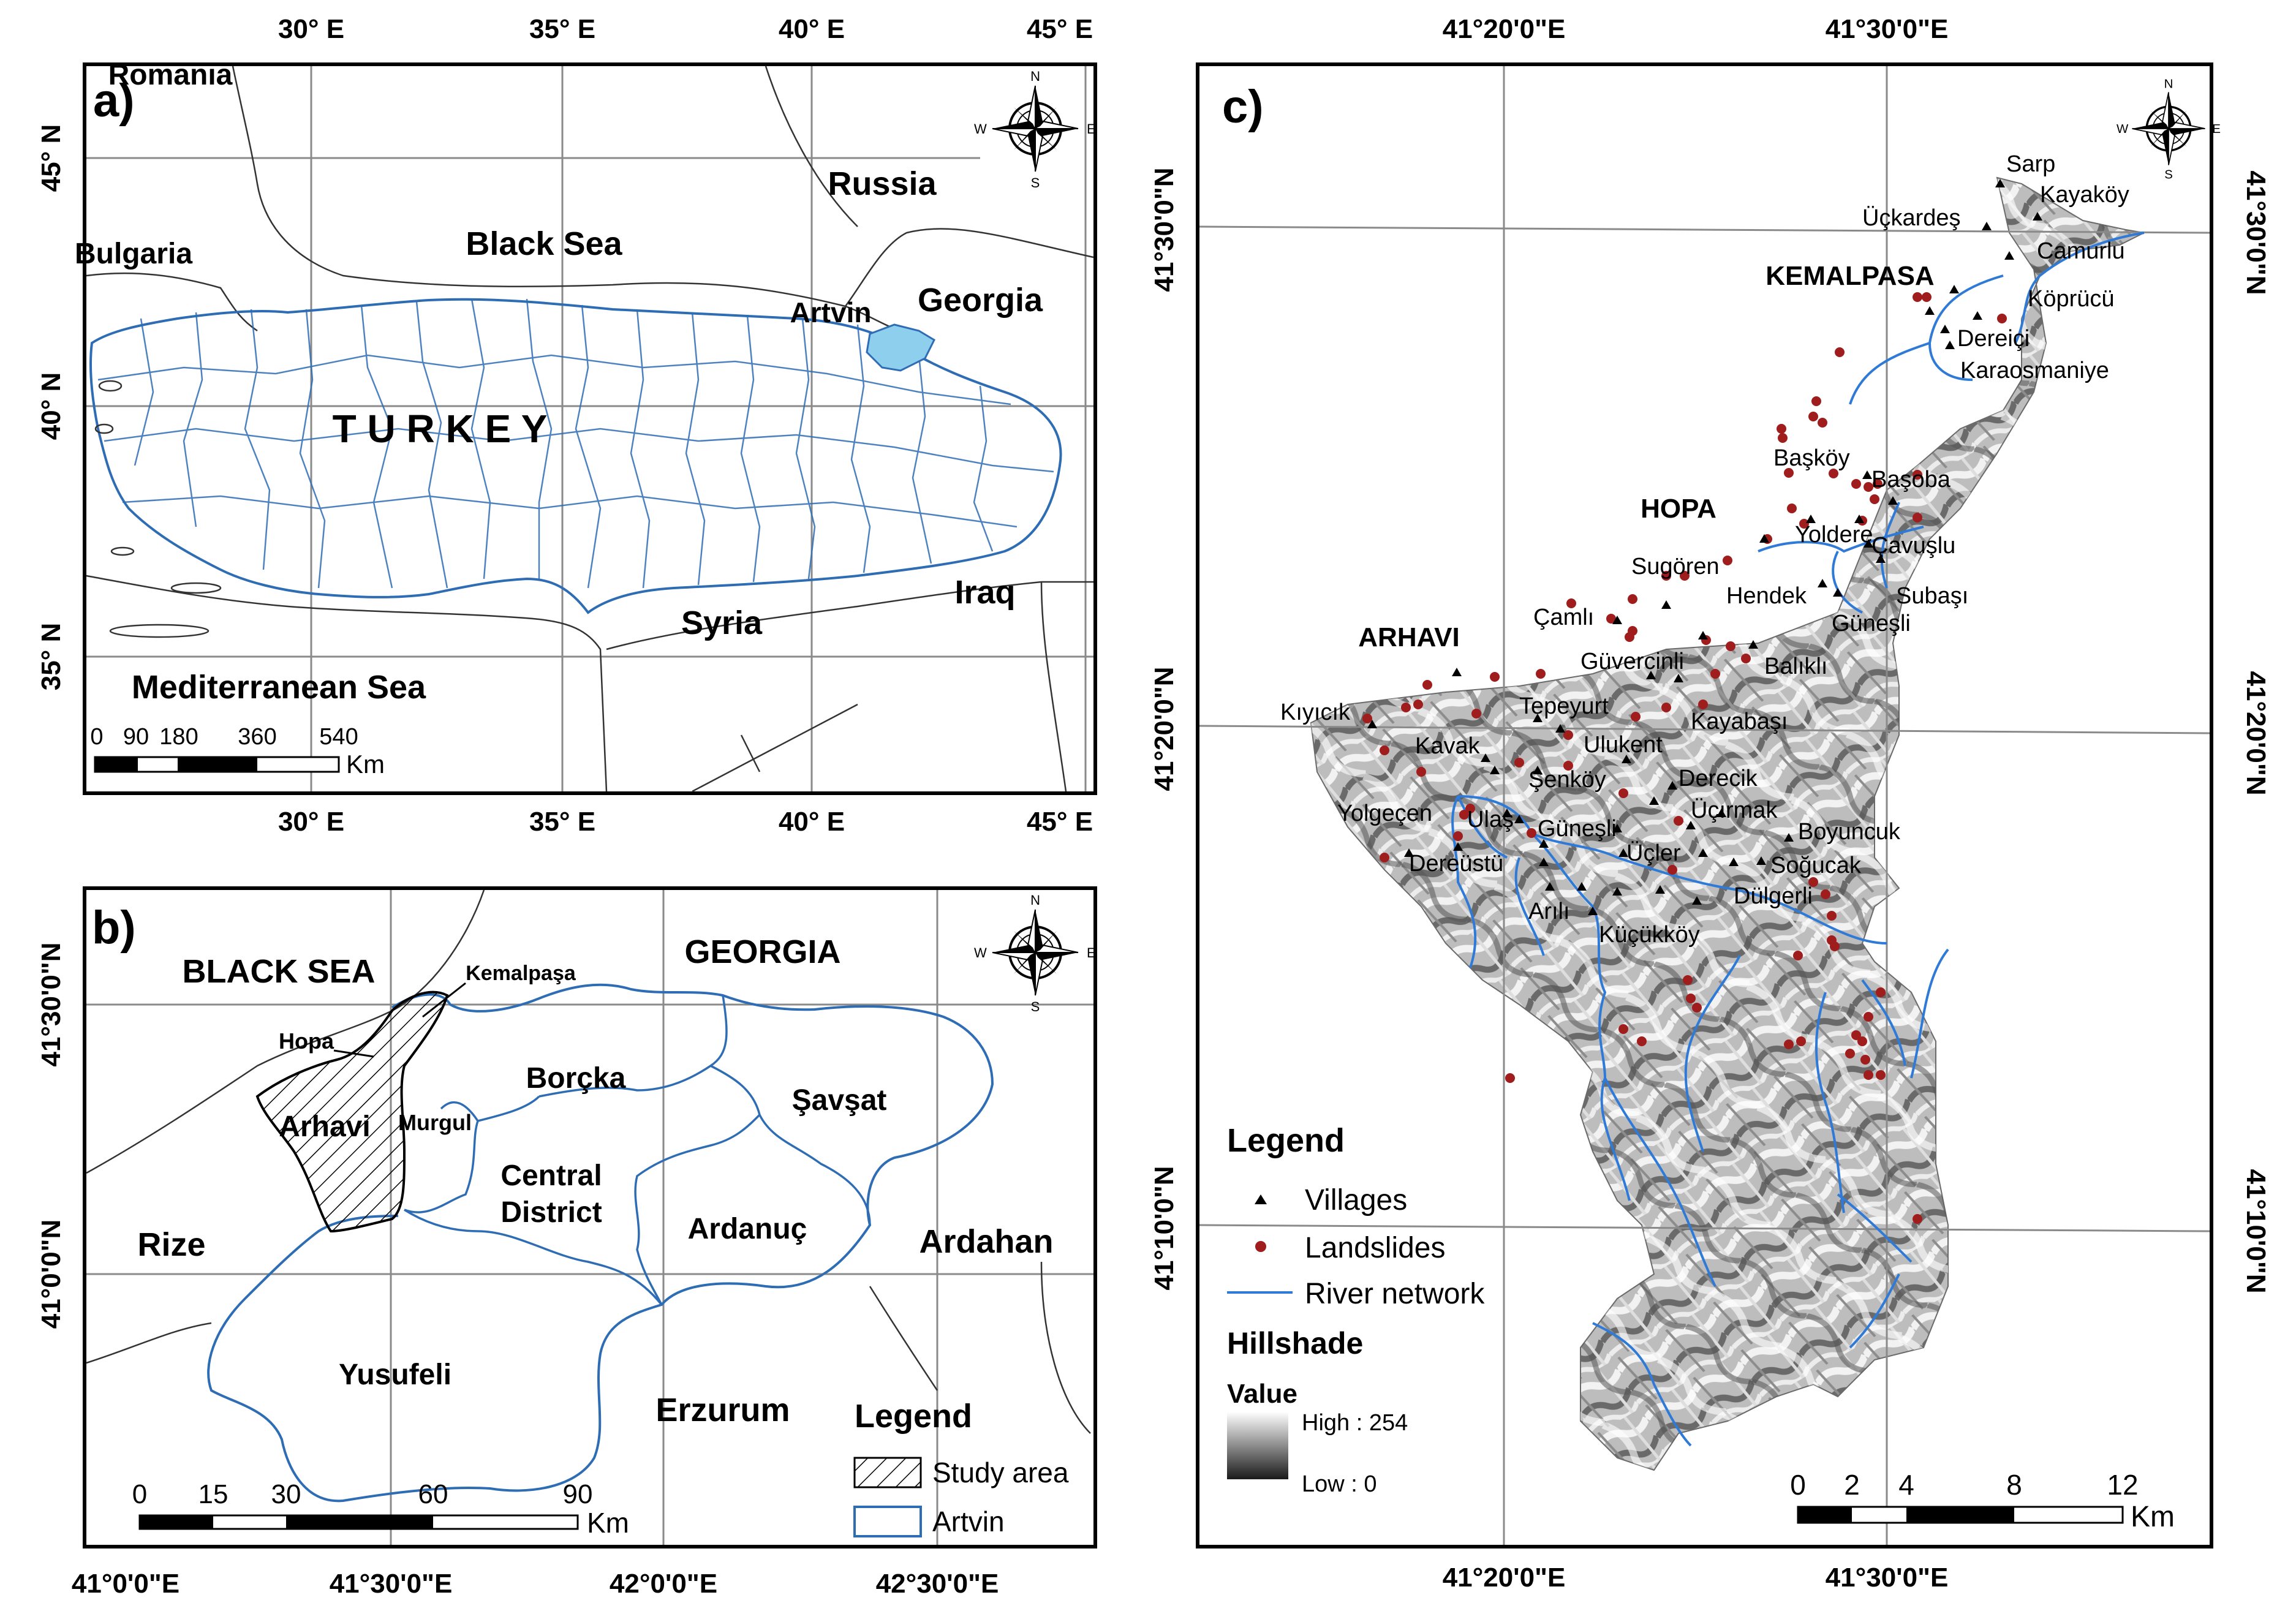 The height and width of the screenshot is (1622, 2296). What do you see at coordinates (2030, 164) in the screenshot?
I see `village-label: Sarp` at bounding box center [2030, 164].